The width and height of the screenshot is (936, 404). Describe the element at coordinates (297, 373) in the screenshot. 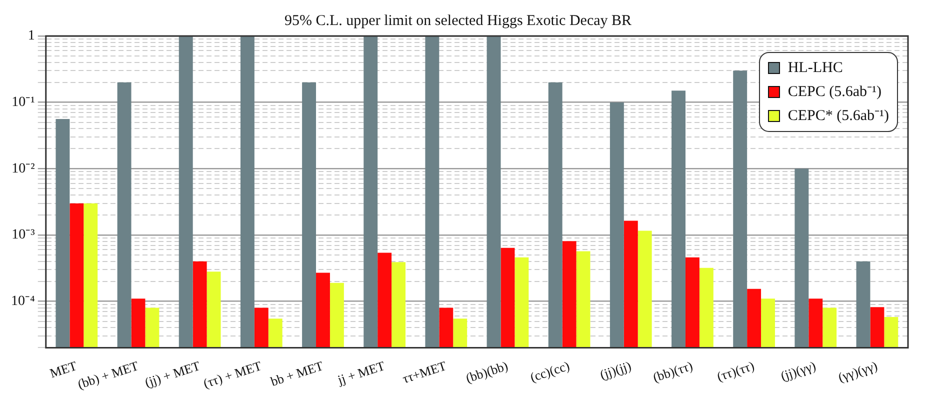

I see `x-tick-label: bb + MET` at that location.